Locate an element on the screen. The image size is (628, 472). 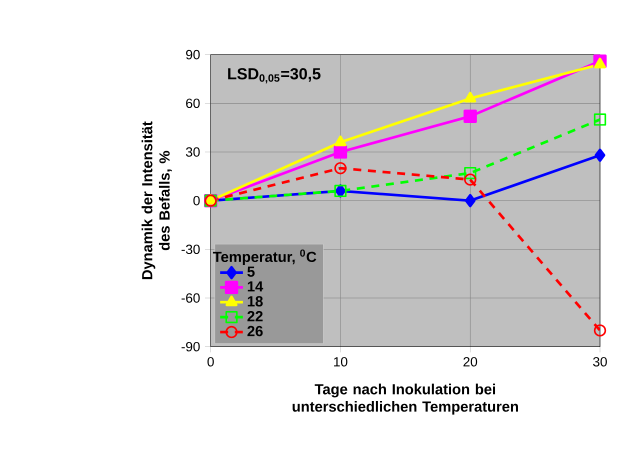
y-tick-label: 60 is located at coordinates (193, 103).